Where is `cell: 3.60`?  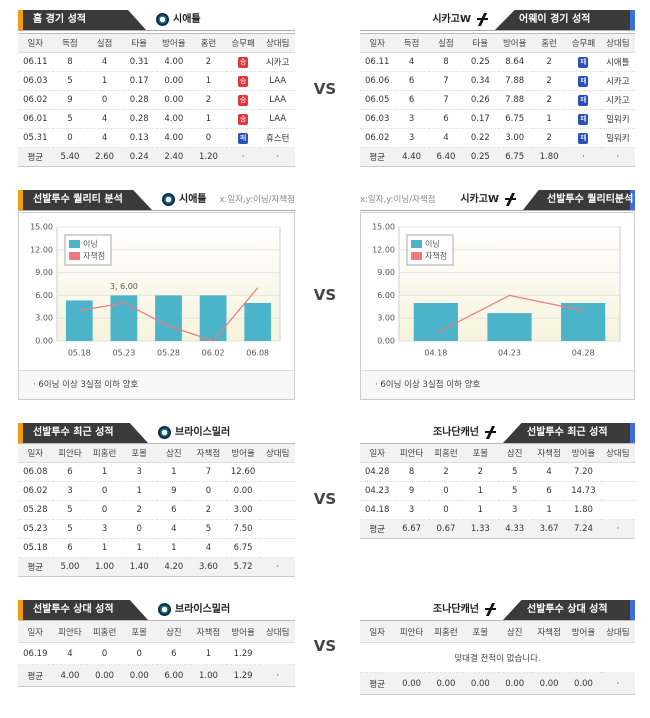 cell: 3.60 is located at coordinates (208, 567).